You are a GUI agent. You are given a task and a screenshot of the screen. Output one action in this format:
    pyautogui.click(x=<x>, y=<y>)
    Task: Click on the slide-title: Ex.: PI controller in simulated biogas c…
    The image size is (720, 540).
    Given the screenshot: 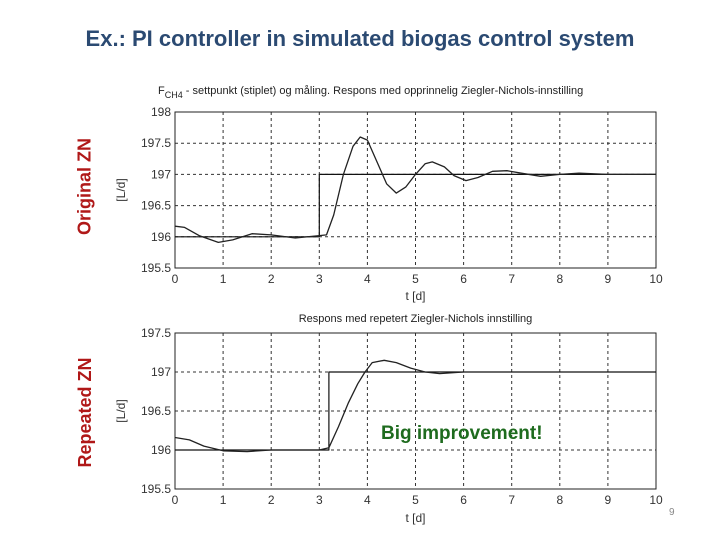 What is the action you would take?
    pyautogui.click(x=360, y=38)
    